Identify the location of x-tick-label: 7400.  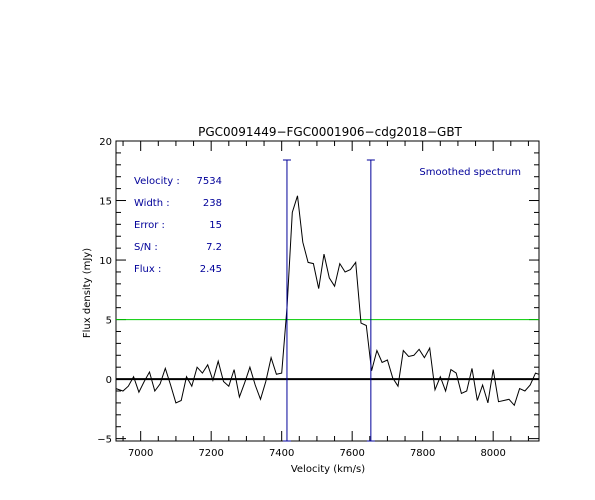
(281, 453).